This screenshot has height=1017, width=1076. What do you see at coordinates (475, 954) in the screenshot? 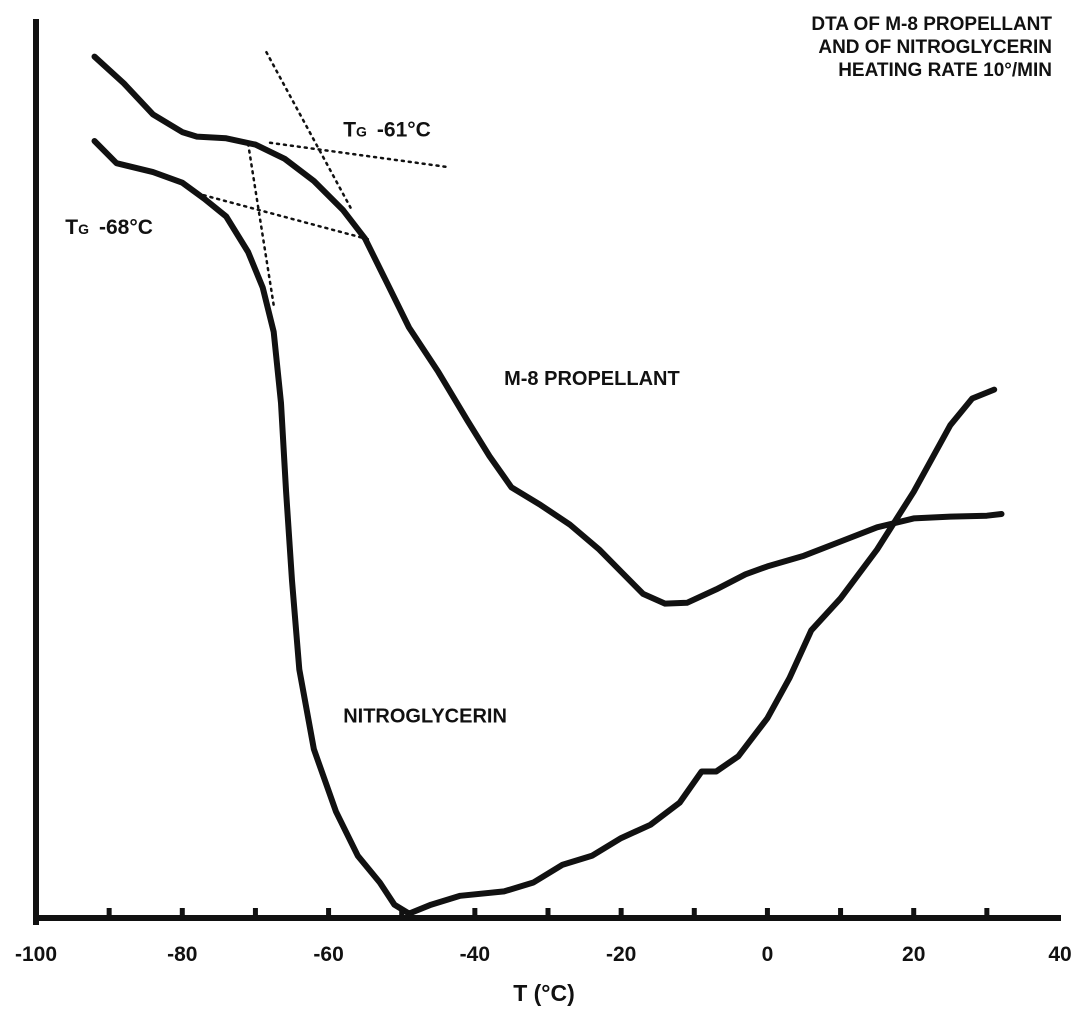
I see `x-tick-label: -40` at bounding box center [475, 954].